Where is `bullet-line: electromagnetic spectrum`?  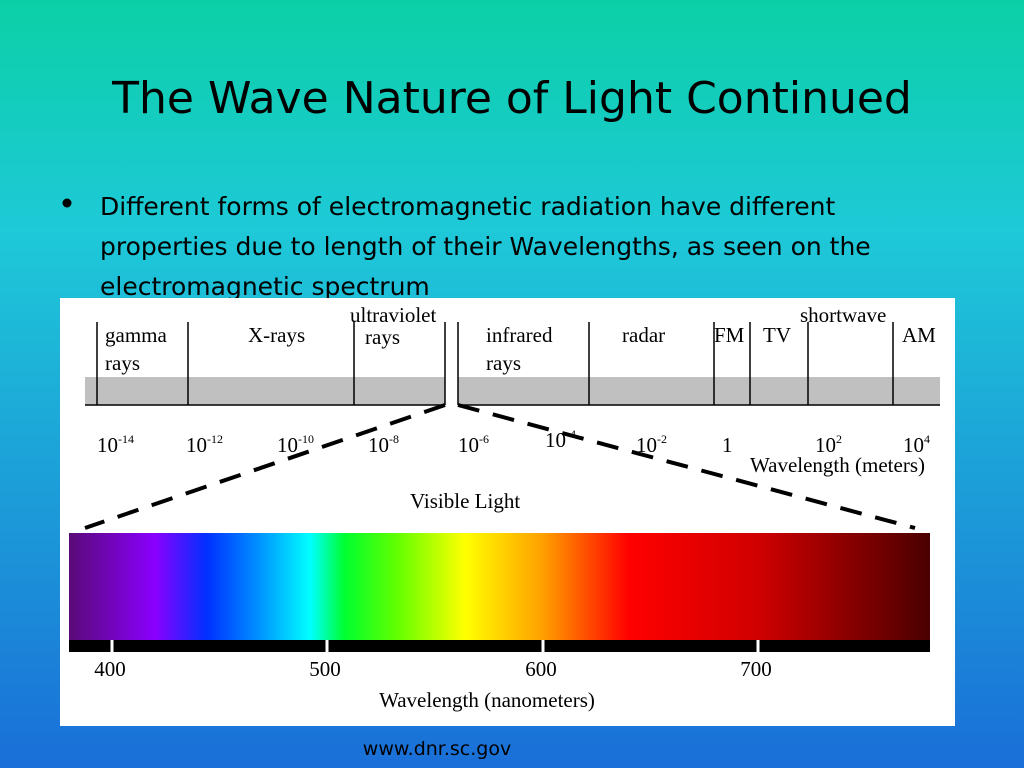 bullet-line: electromagnetic spectrum is located at coordinates (265, 286).